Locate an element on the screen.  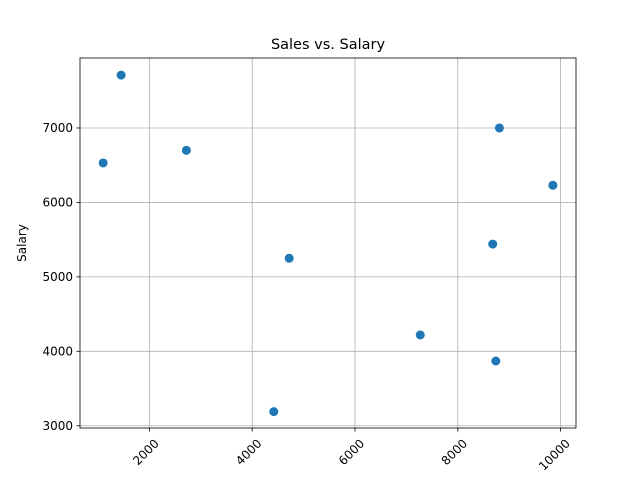
y-tick-label: 6000 is located at coordinates (57, 202).